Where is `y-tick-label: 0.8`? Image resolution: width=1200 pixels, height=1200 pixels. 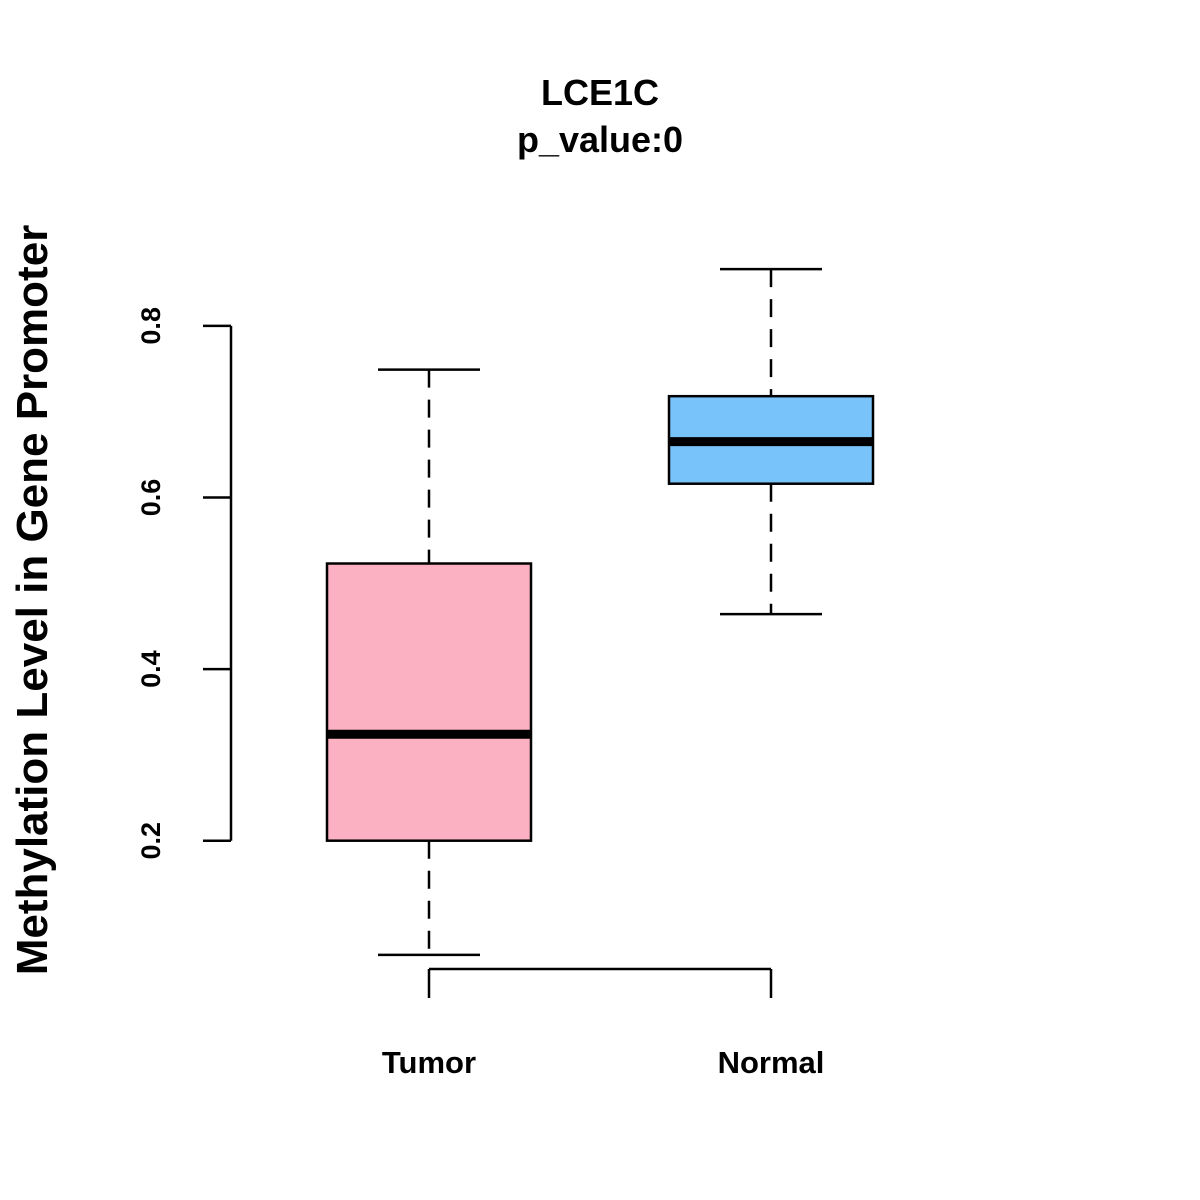 y-tick-label: 0.8 is located at coordinates (151, 326).